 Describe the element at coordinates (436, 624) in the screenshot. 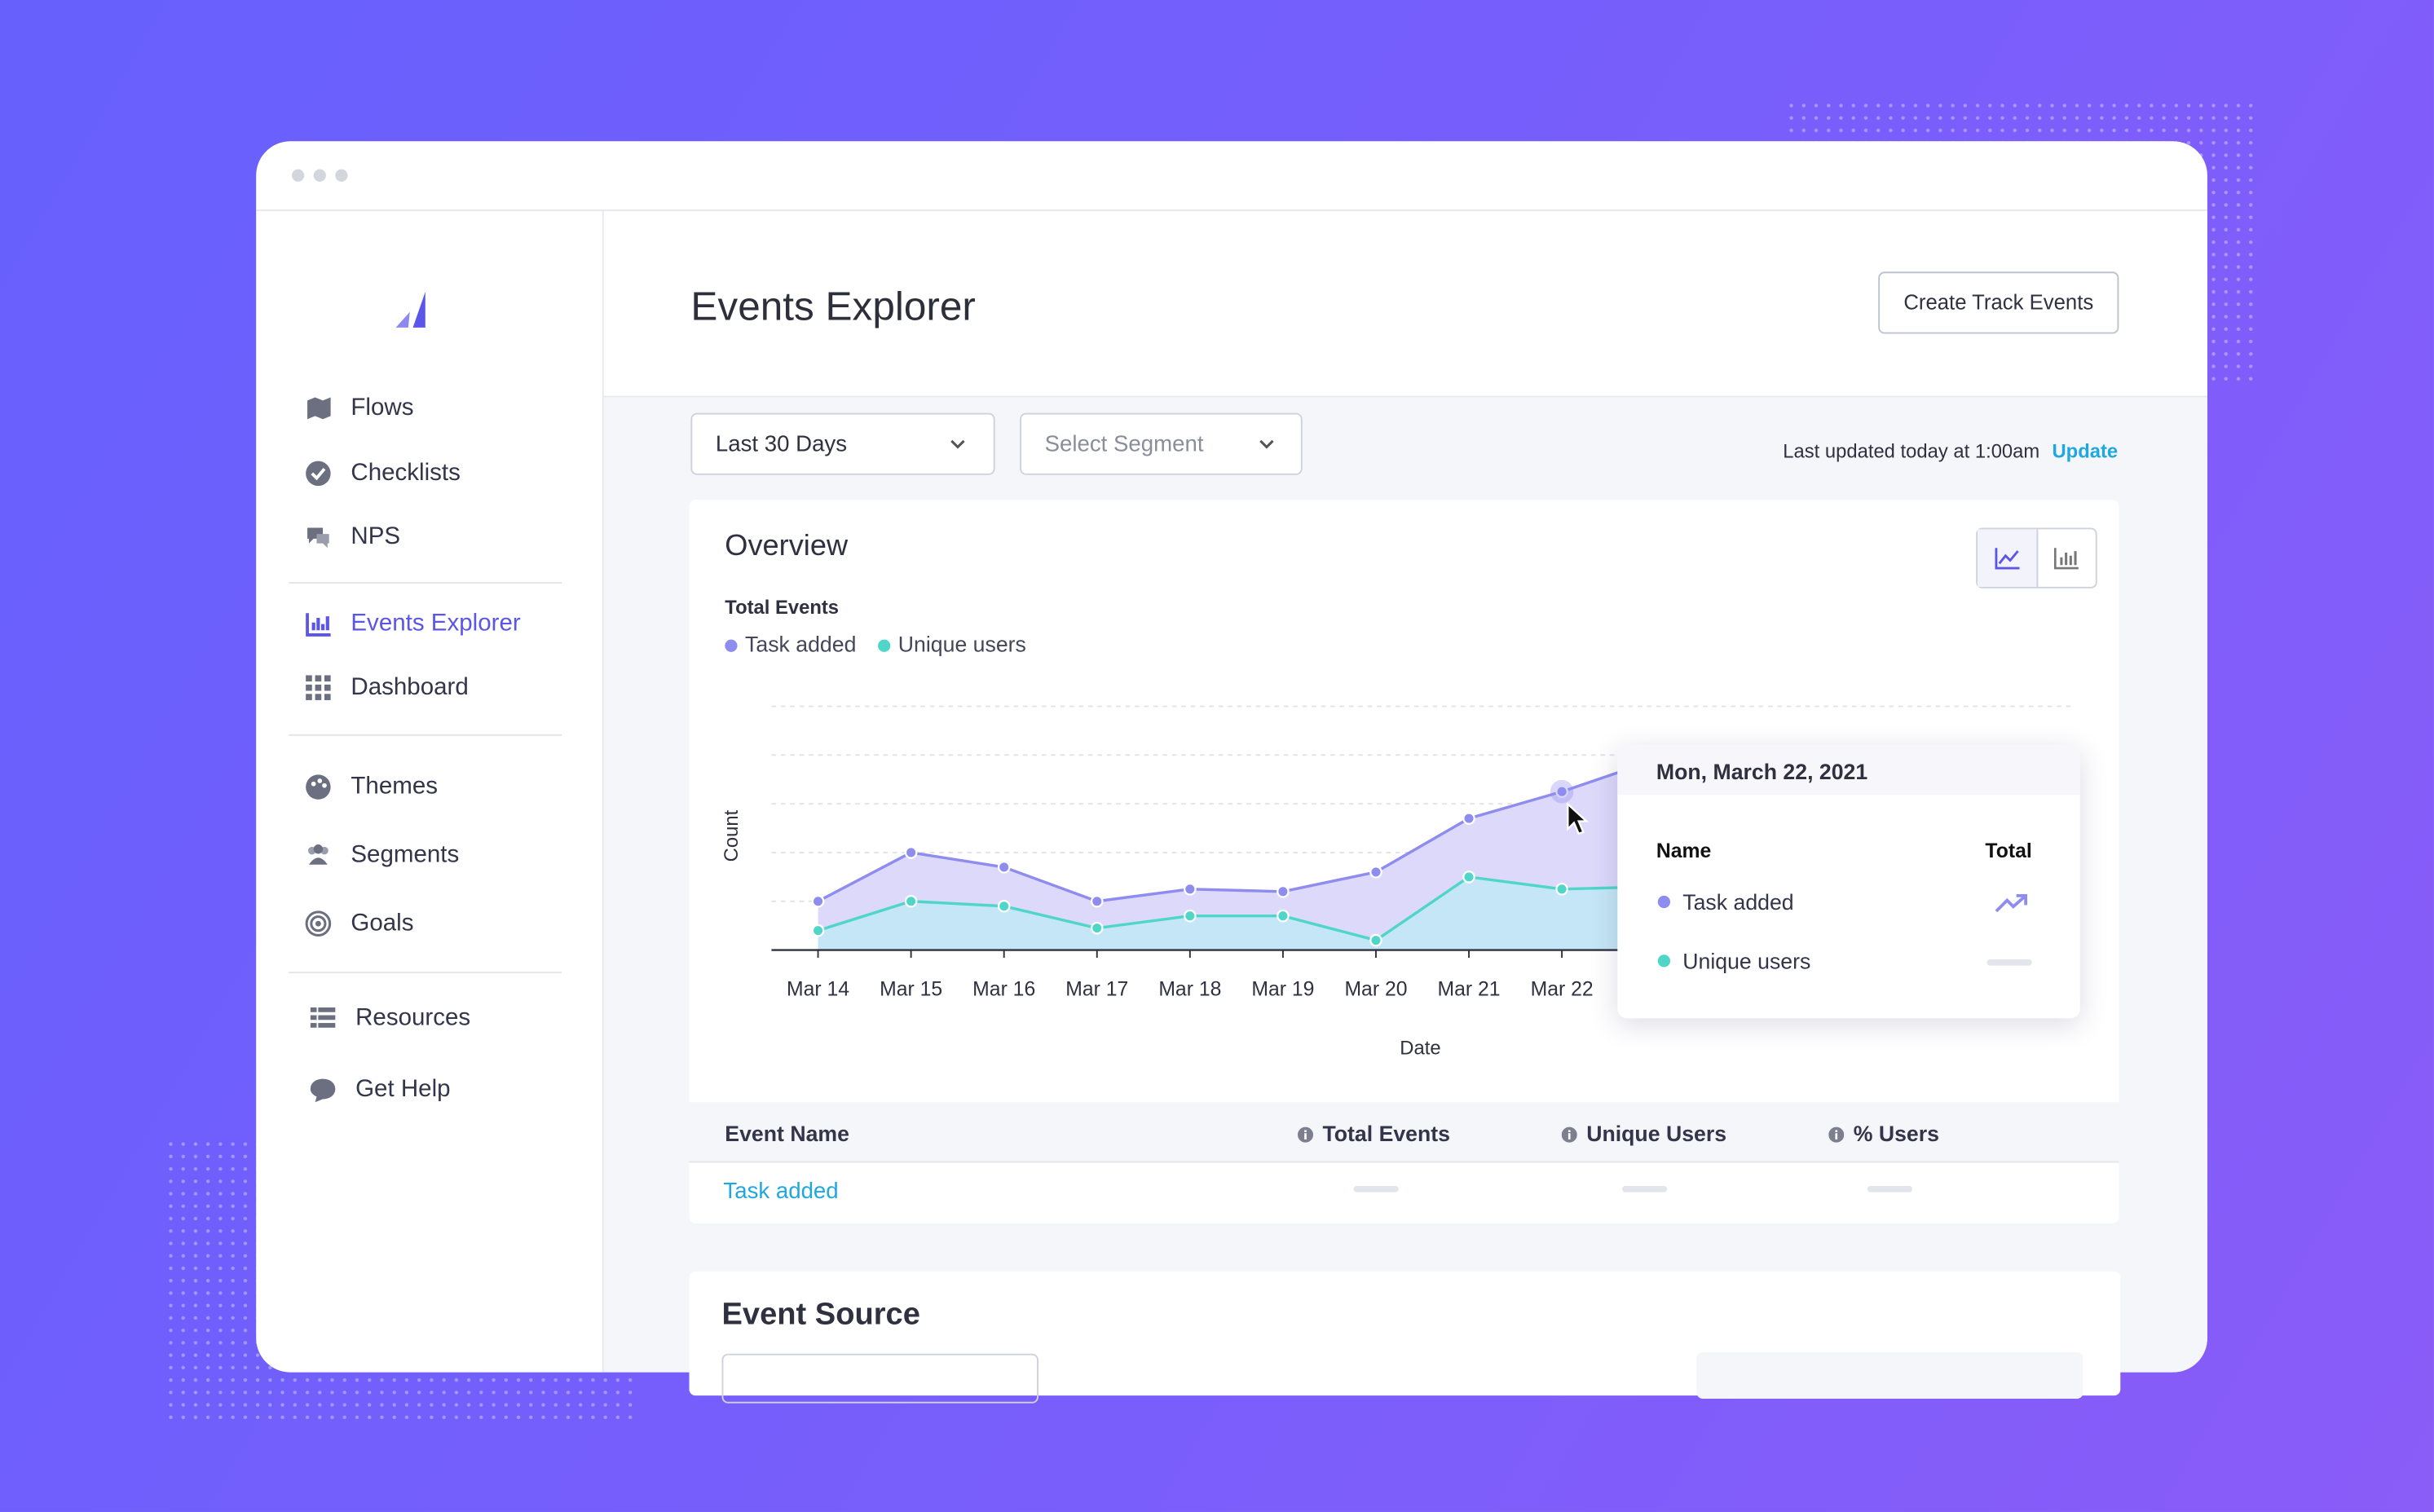

I see `nav-item: Events Explorer` at that location.